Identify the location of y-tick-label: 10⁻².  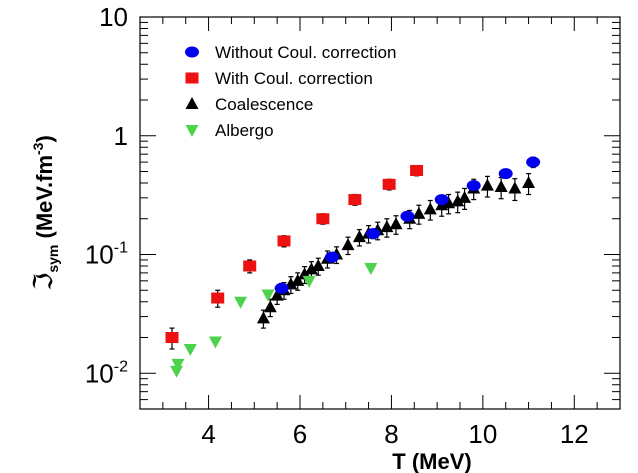
(106, 373).